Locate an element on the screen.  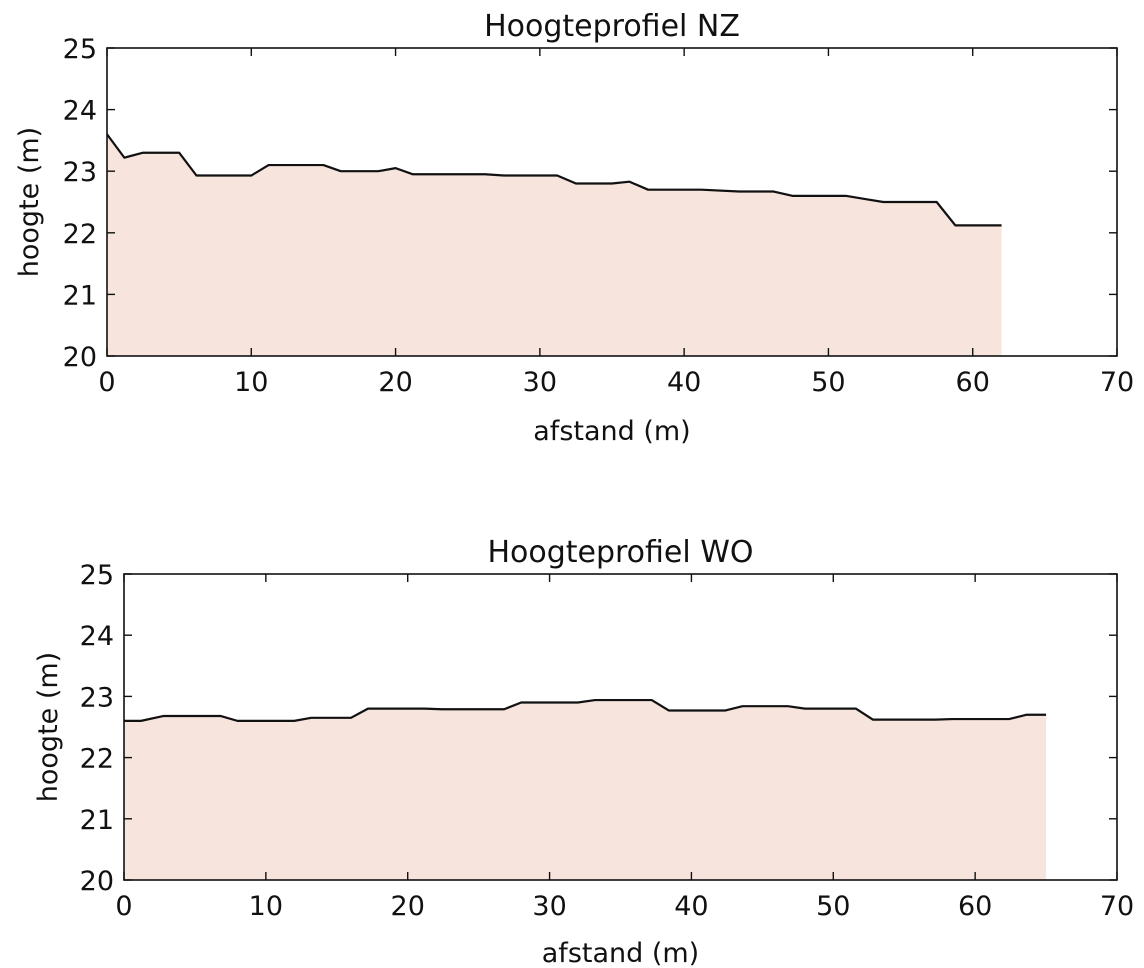
chart-1-title: Hoogteprofiel NZ is located at coordinates (612, 26).